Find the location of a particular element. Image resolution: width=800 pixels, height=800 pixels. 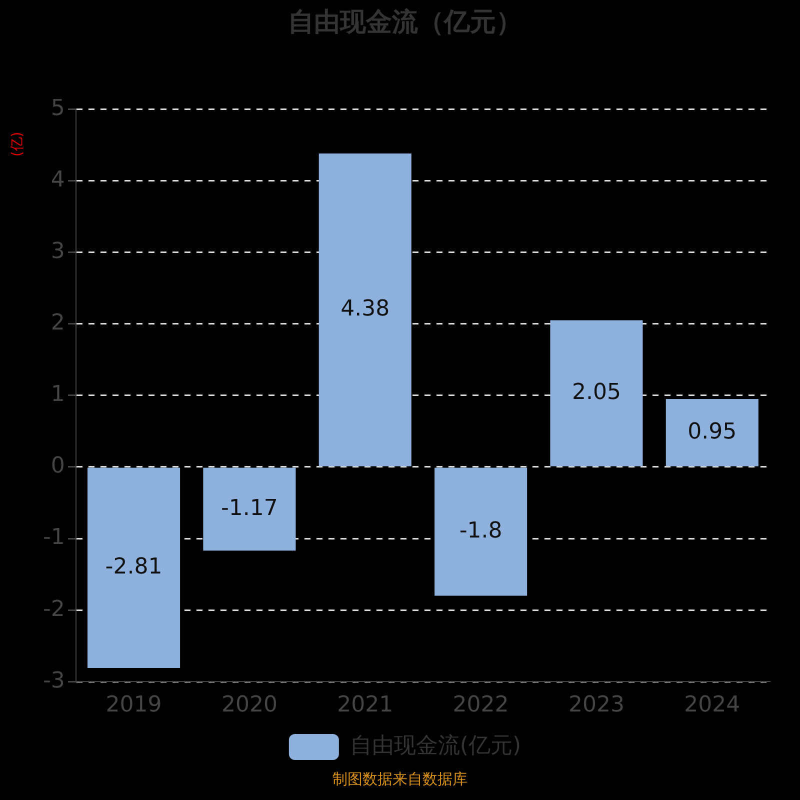

data-label: 2.05 is located at coordinates (596, 392).